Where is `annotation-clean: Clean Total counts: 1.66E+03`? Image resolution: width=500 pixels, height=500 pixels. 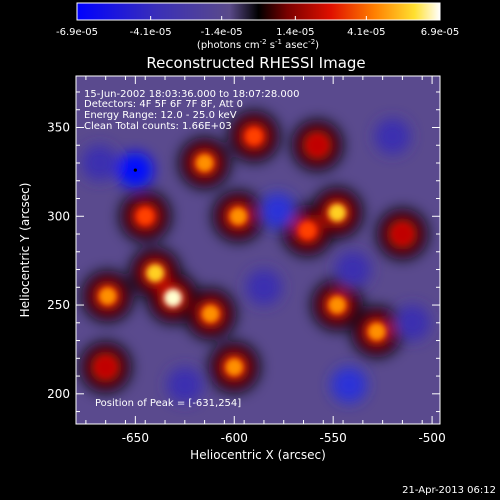 annotation-clean: Clean Total counts: 1.66E+03 is located at coordinates (158, 126).